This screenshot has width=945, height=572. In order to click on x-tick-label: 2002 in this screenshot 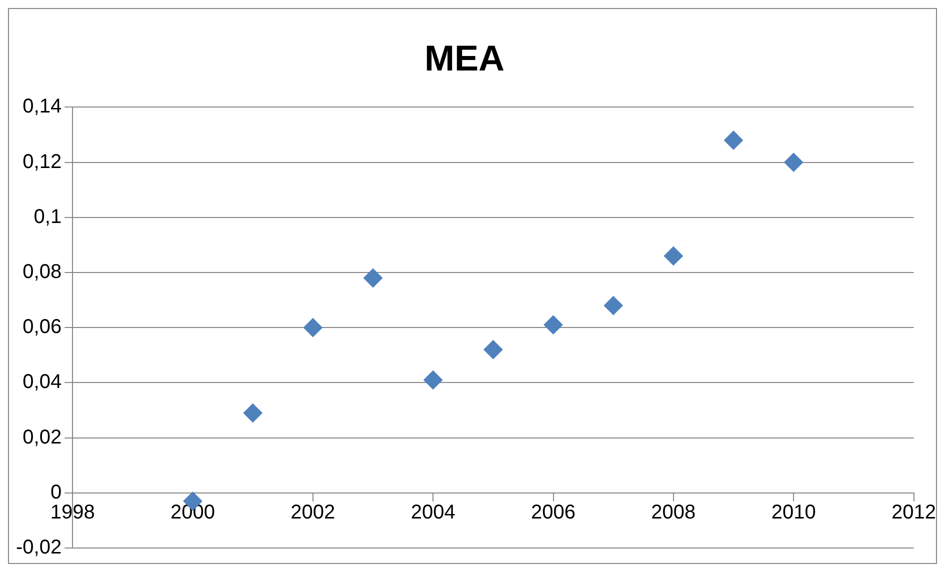, I will do `click(313, 512)`.